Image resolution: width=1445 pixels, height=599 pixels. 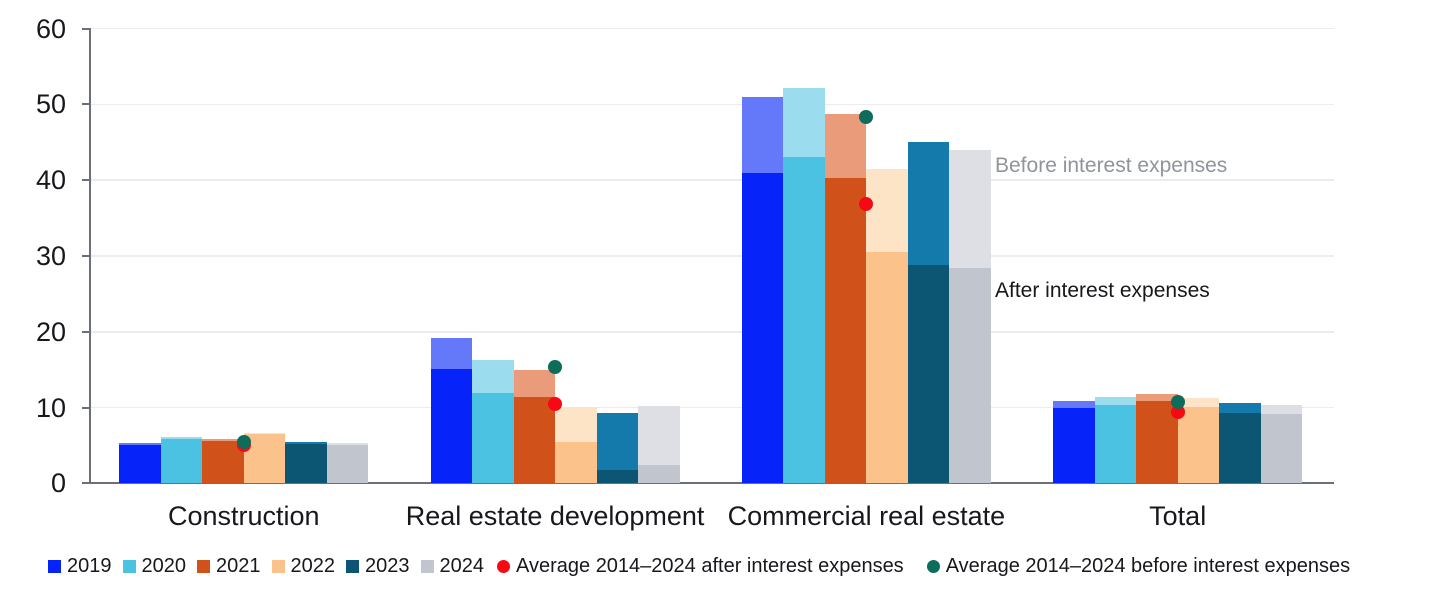 I want to click on bar-after-2022-real-estate-development, so click(x=576, y=463).